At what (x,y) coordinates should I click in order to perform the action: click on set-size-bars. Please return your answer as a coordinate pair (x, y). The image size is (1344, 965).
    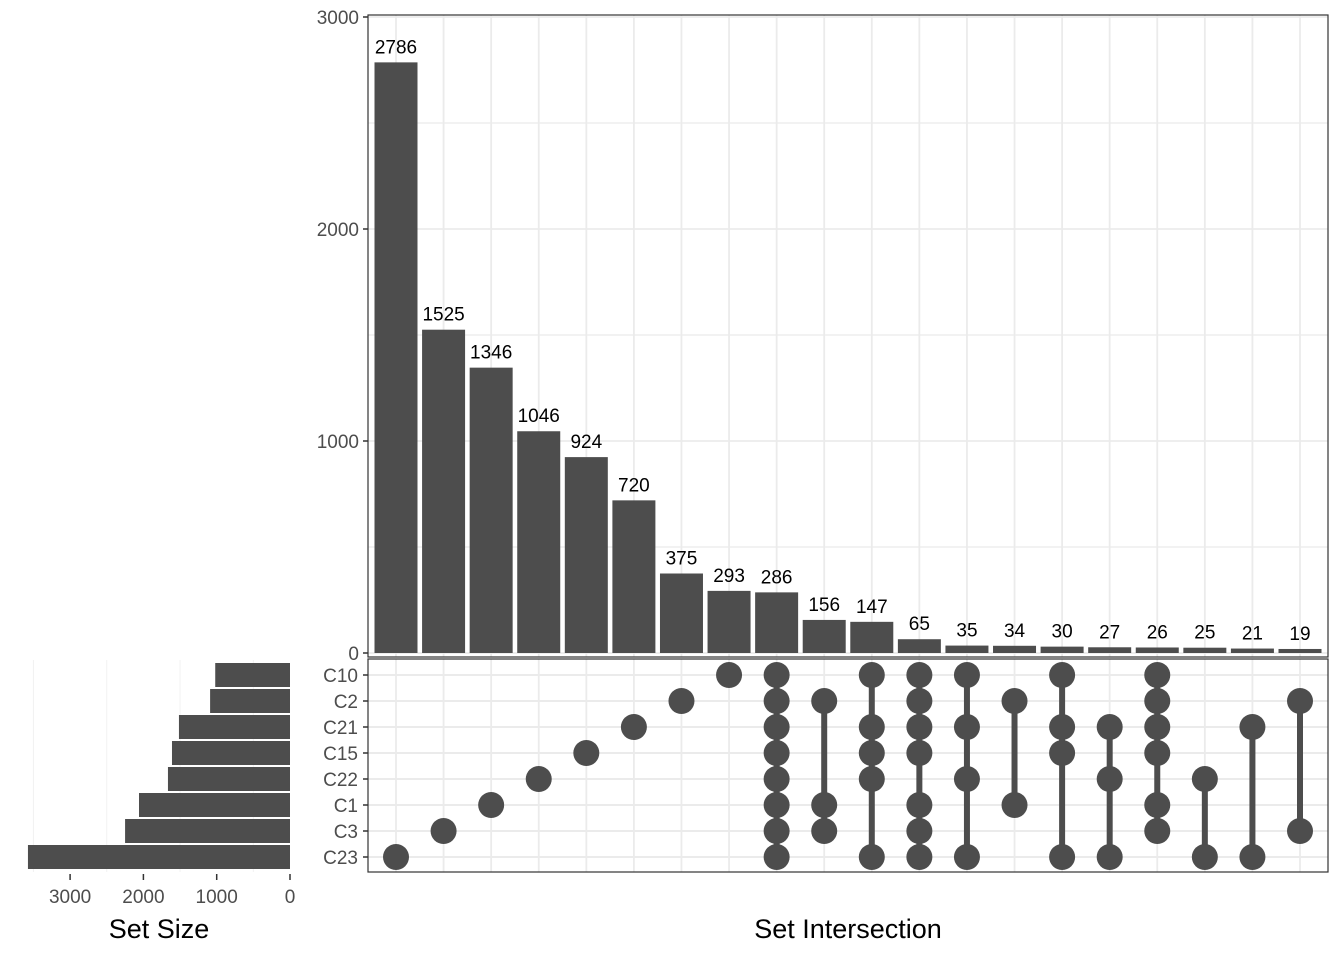
    Looking at the image, I should click on (158, 766).